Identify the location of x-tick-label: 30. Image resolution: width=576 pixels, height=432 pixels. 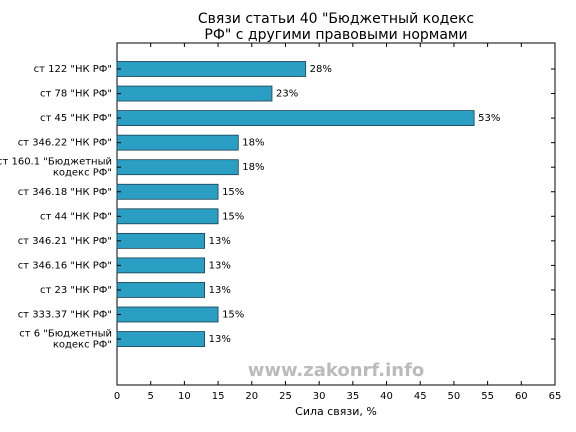
(319, 396).